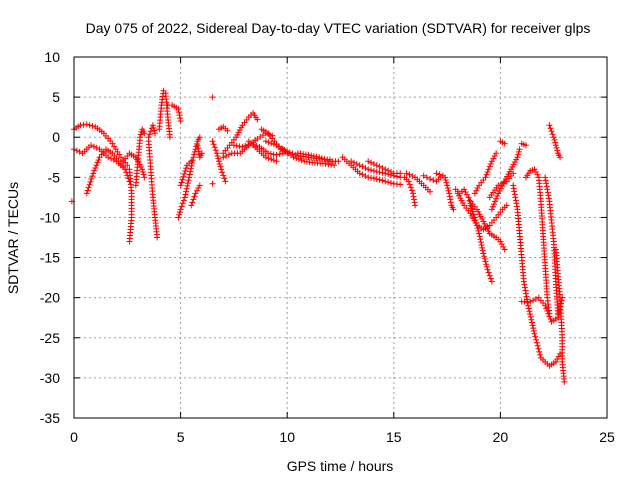 This screenshot has height=480, width=640. Describe the element at coordinates (50, 338) in the screenshot. I see `y-tick-label: -25` at that location.